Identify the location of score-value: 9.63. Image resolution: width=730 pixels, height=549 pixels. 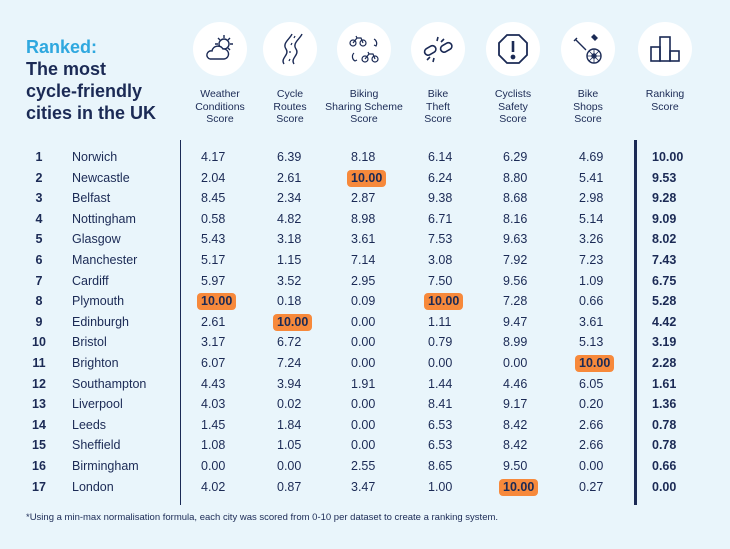
(515, 239).